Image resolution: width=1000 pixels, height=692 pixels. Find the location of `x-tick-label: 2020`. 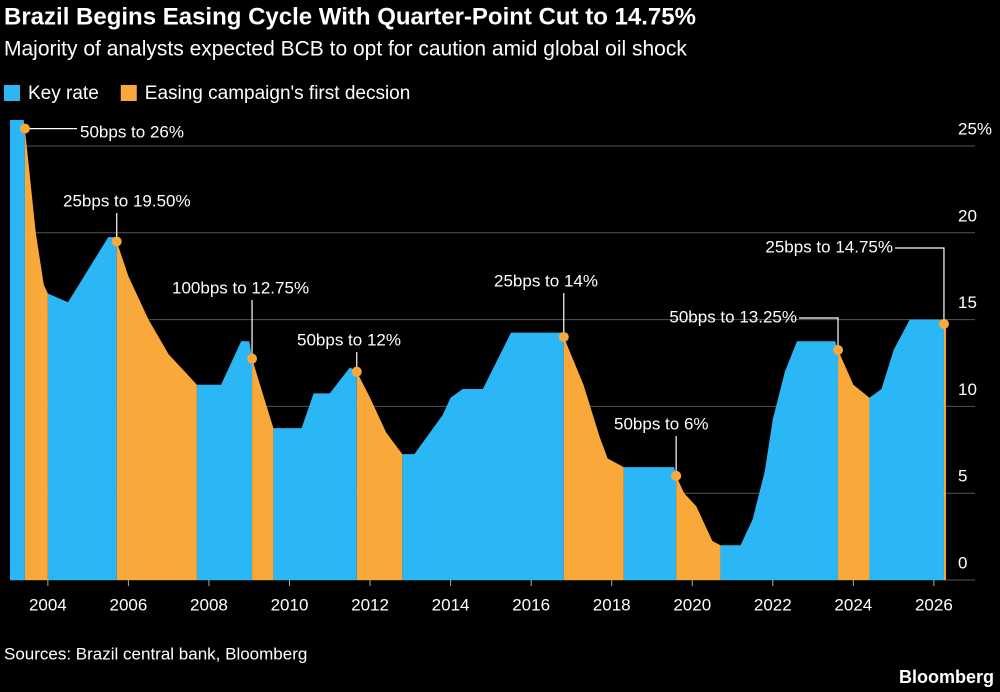

x-tick-label: 2020 is located at coordinates (692, 604).